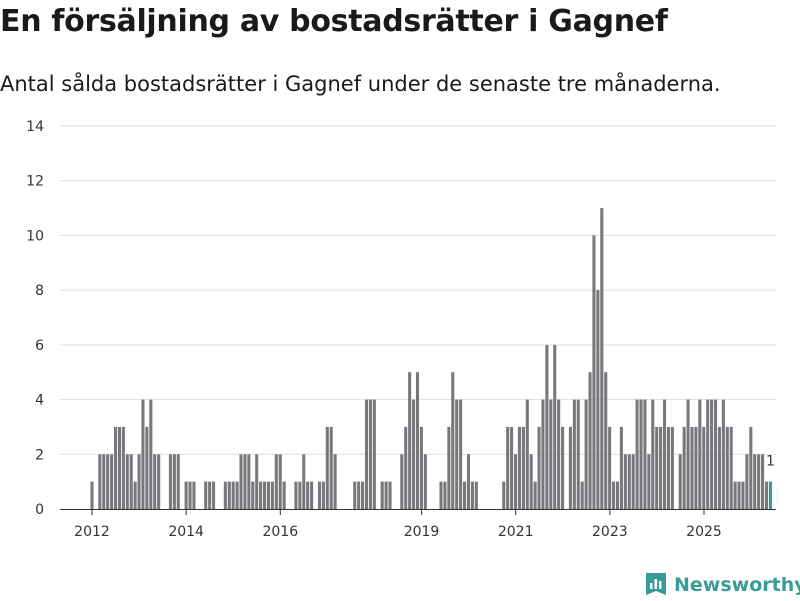 The height and width of the screenshot is (601, 800). Describe the element at coordinates (516, 532) in the screenshot. I see `x-tick-label: 2021` at that location.